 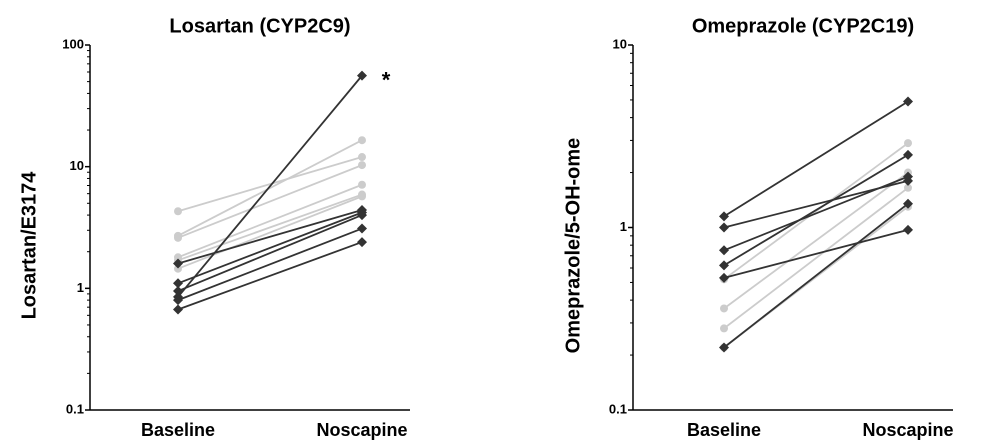 I want to click on chart-title: Omeprazole (CYP2C19), so click(x=803, y=26).